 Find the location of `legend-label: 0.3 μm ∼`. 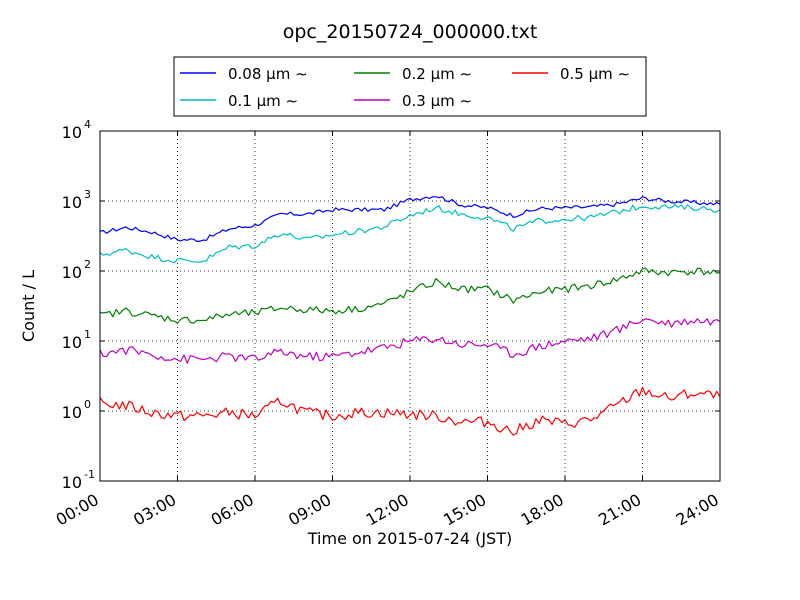

legend-label: 0.3 μm ∼ is located at coordinates (437, 101).